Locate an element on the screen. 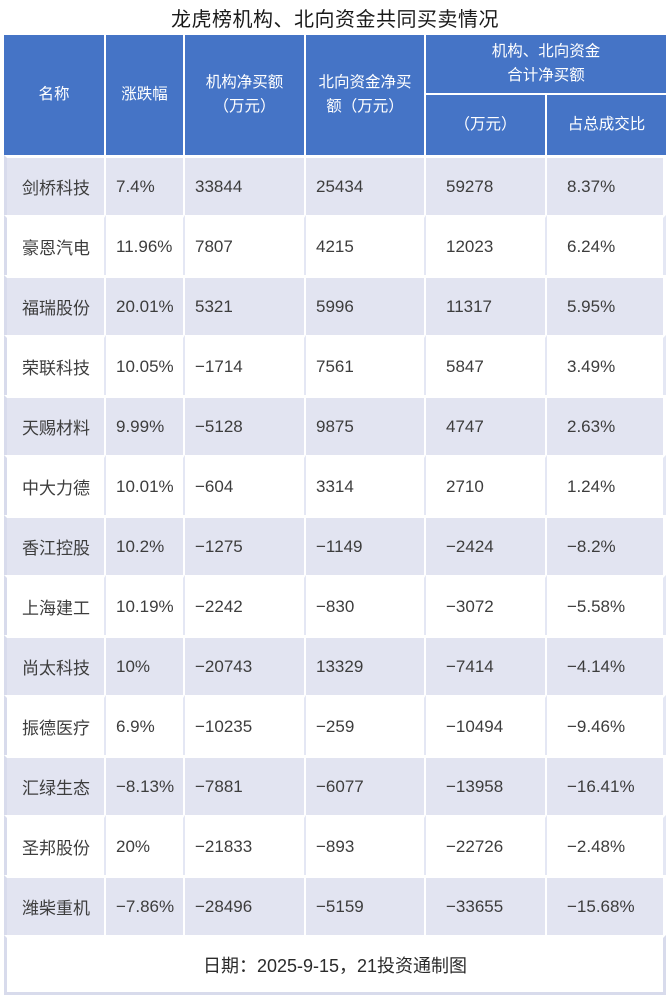  table-row: 剑桥科技 7.4% 33844 25434 59278 8.37% is located at coordinates (335, 185).